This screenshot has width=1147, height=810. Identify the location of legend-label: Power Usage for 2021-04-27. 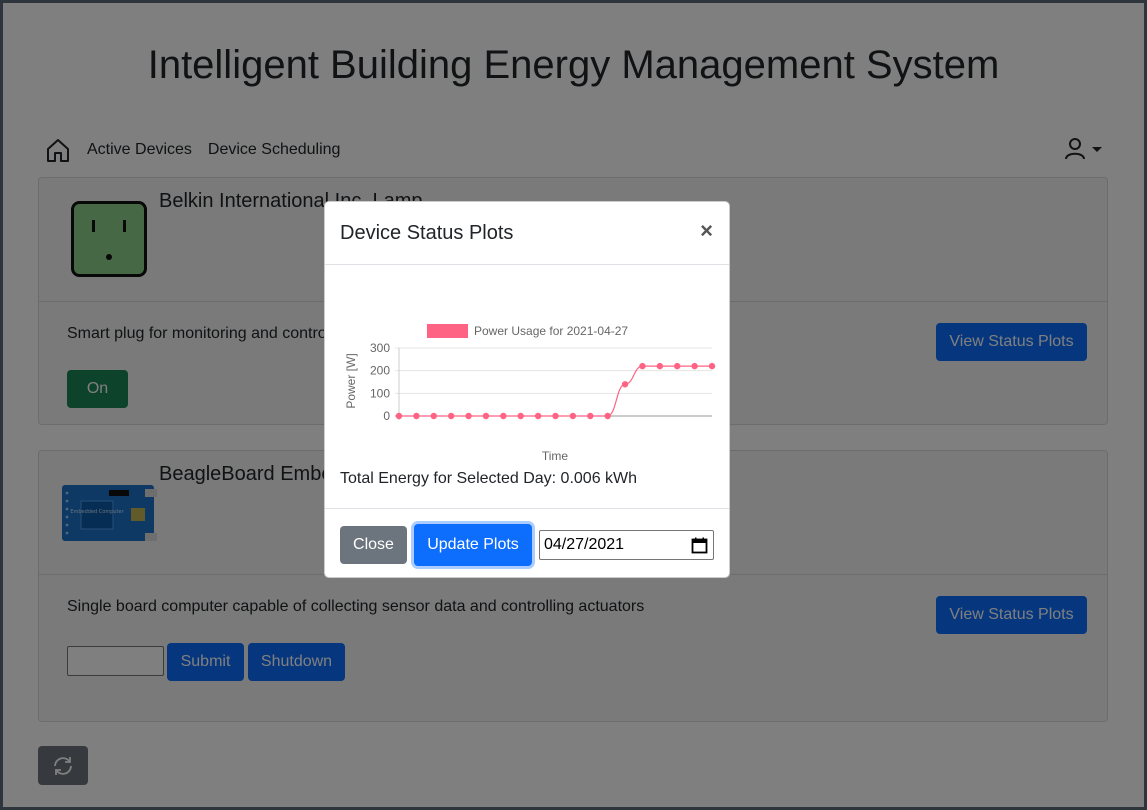
(551, 331).